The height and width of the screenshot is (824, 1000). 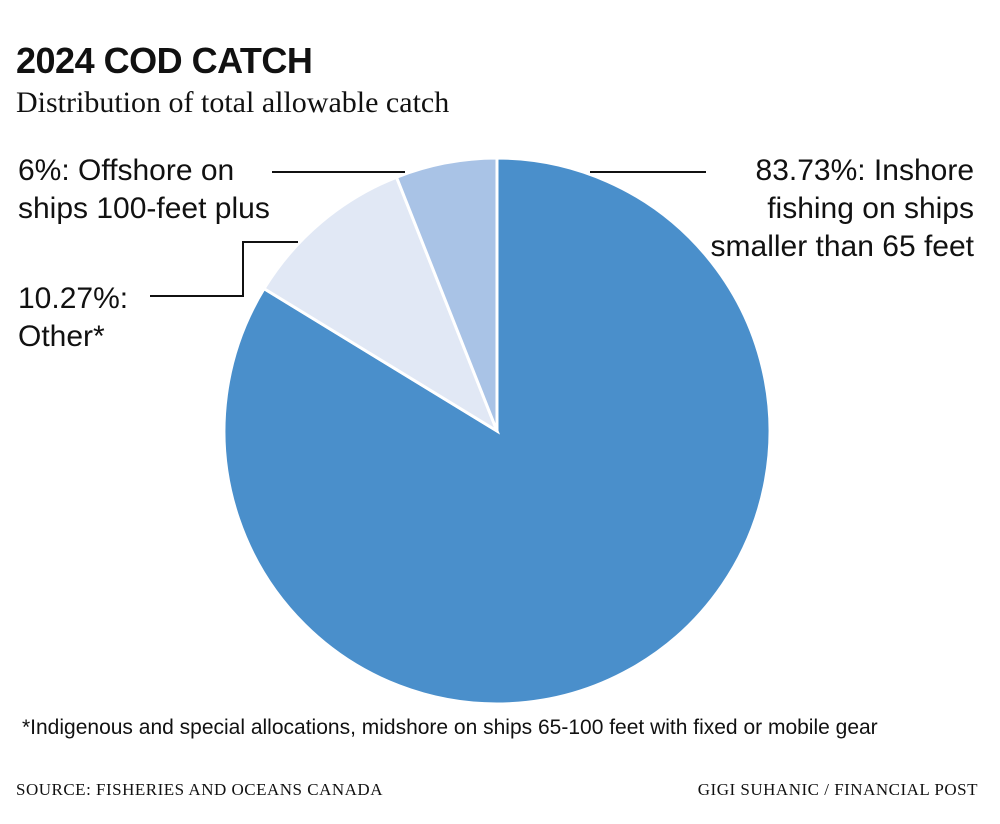 What do you see at coordinates (446, 294) in the screenshot?
I see `slice-offshore` at bounding box center [446, 294].